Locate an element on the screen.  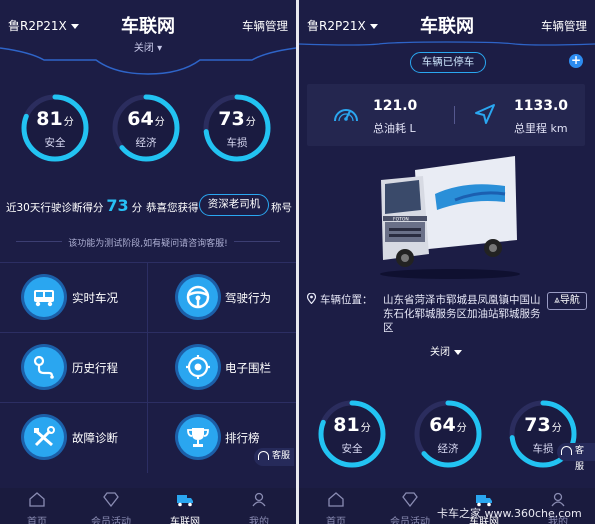
menu-fault-diagnosis: 故障诊断 is located at coordinates (74, 438).